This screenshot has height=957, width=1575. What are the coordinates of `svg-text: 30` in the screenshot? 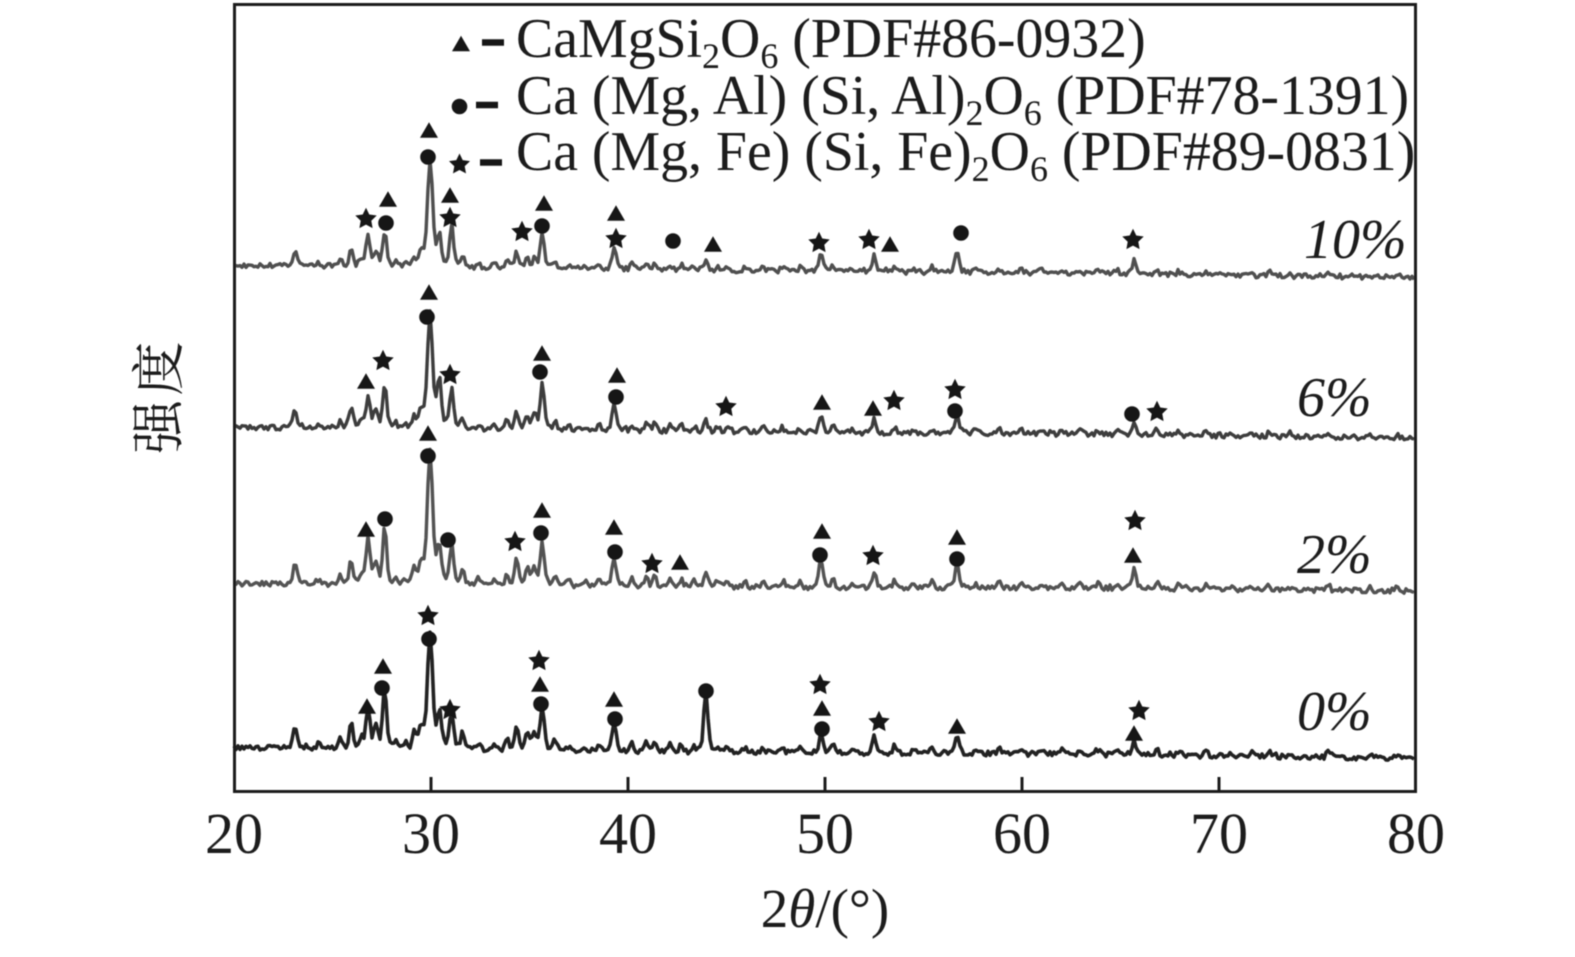 It's located at (431, 833).